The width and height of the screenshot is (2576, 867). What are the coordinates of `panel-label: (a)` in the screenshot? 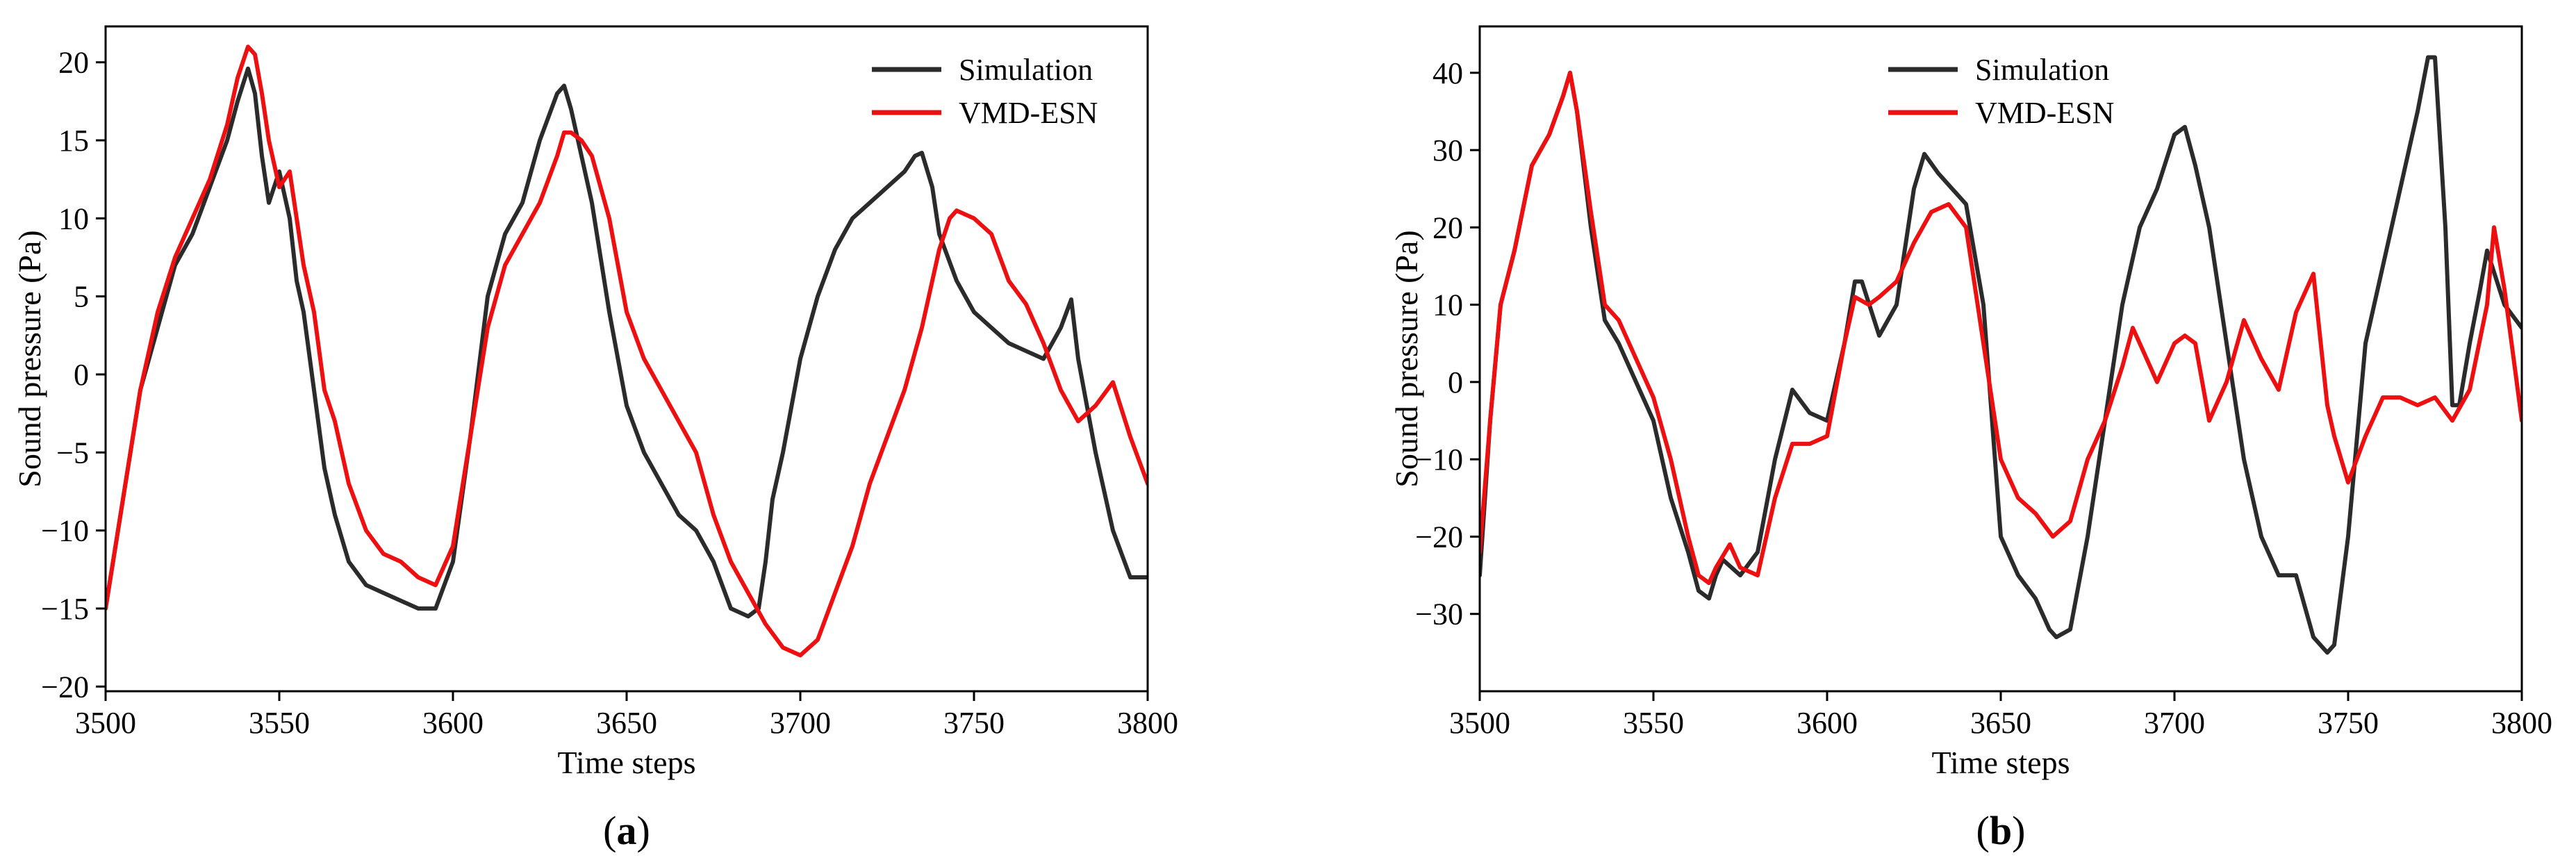 It's located at (627, 830).